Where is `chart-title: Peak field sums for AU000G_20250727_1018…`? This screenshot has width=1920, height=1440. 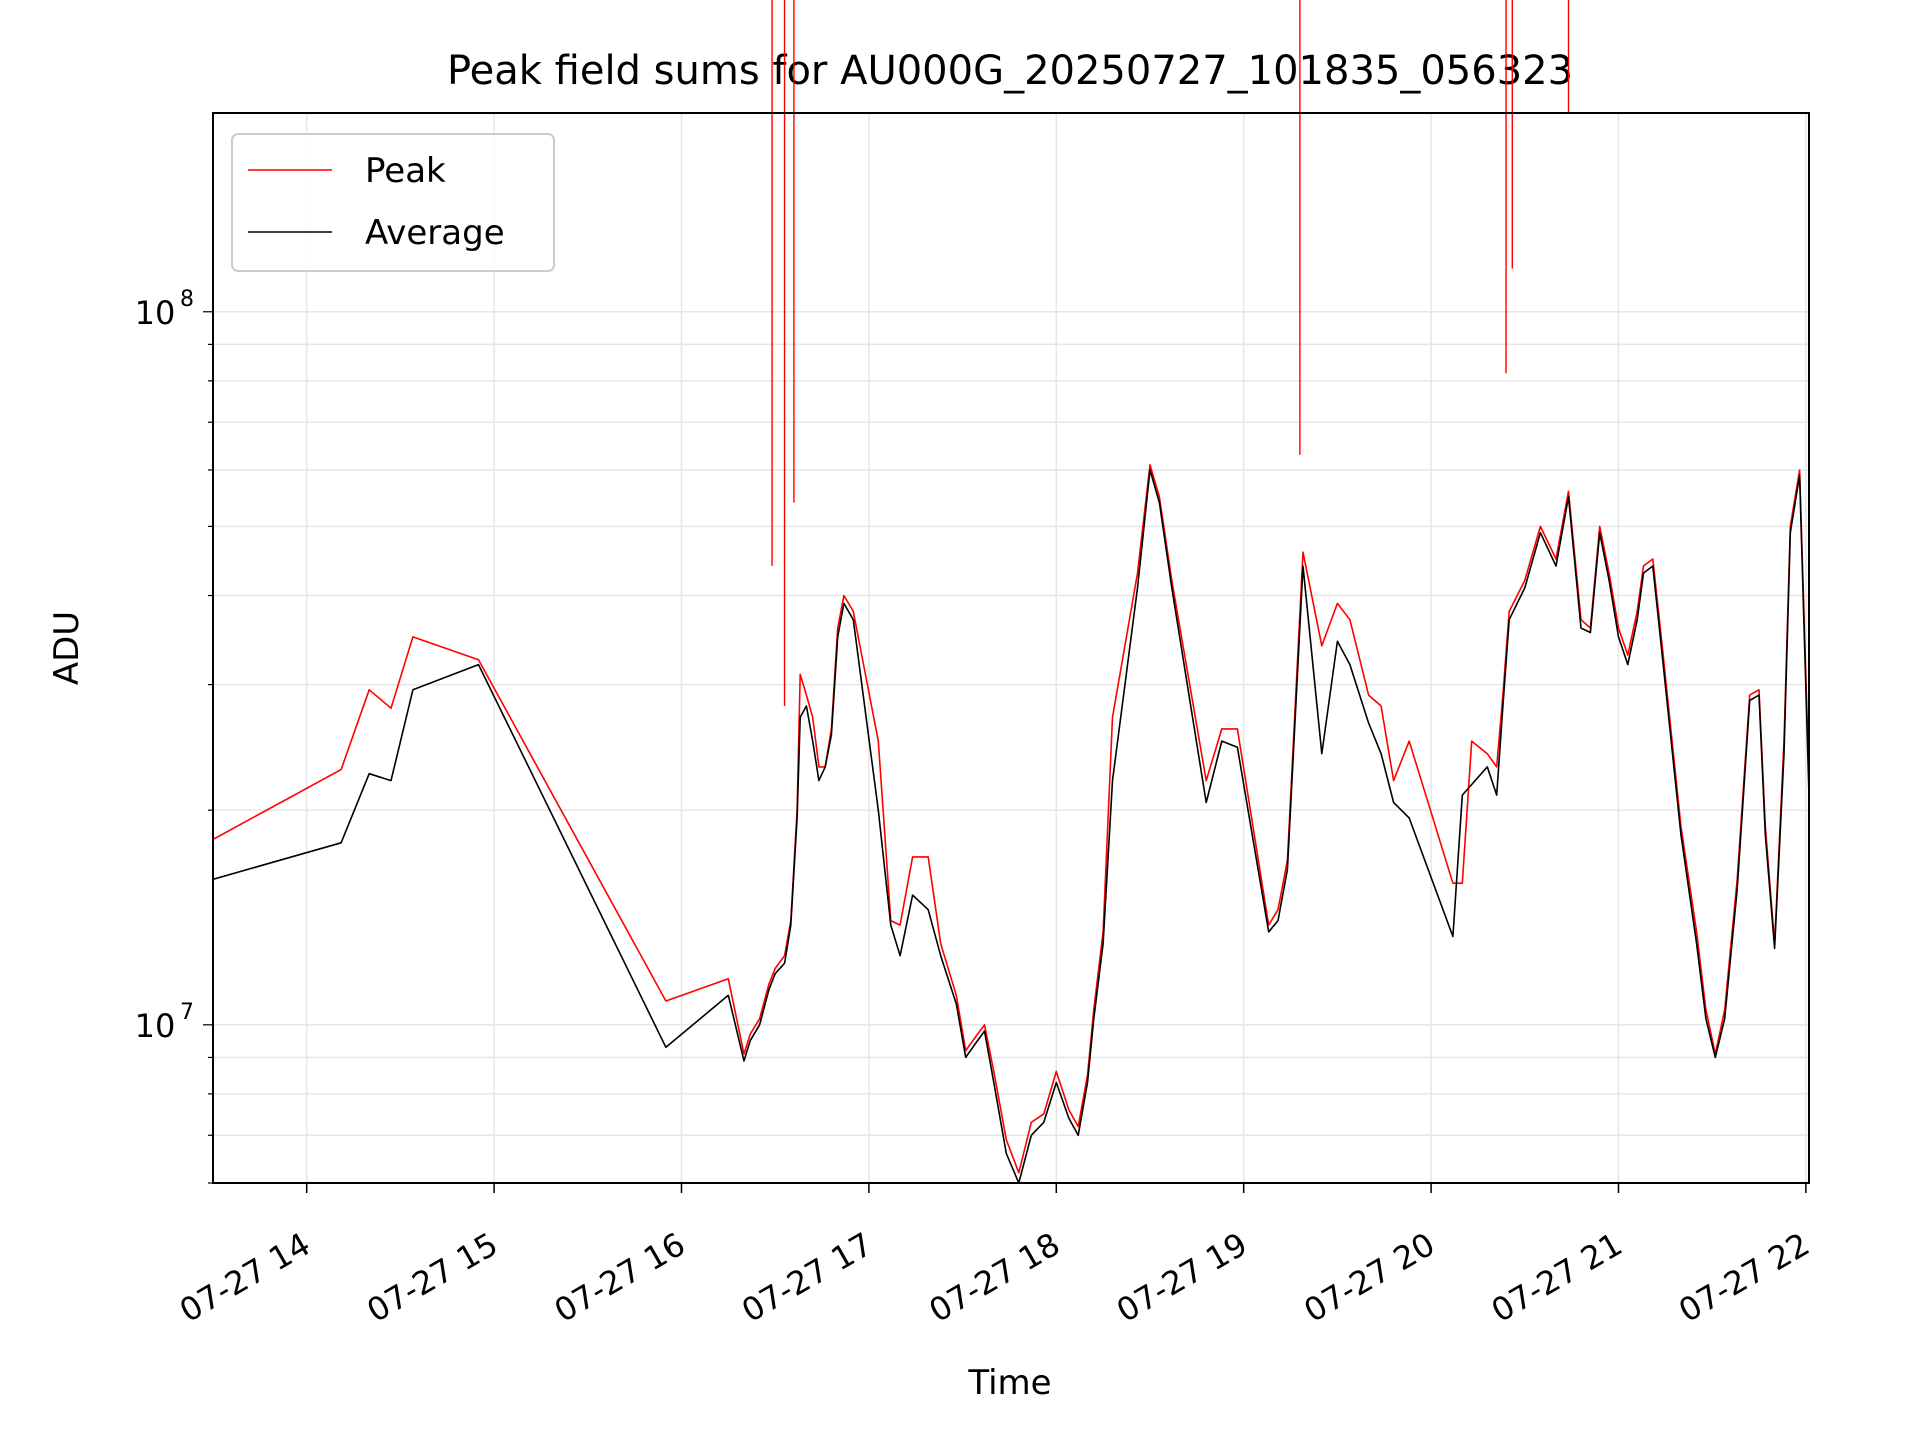 chart-title: Peak field sums for AU000G_20250727_1018… is located at coordinates (1010, 71).